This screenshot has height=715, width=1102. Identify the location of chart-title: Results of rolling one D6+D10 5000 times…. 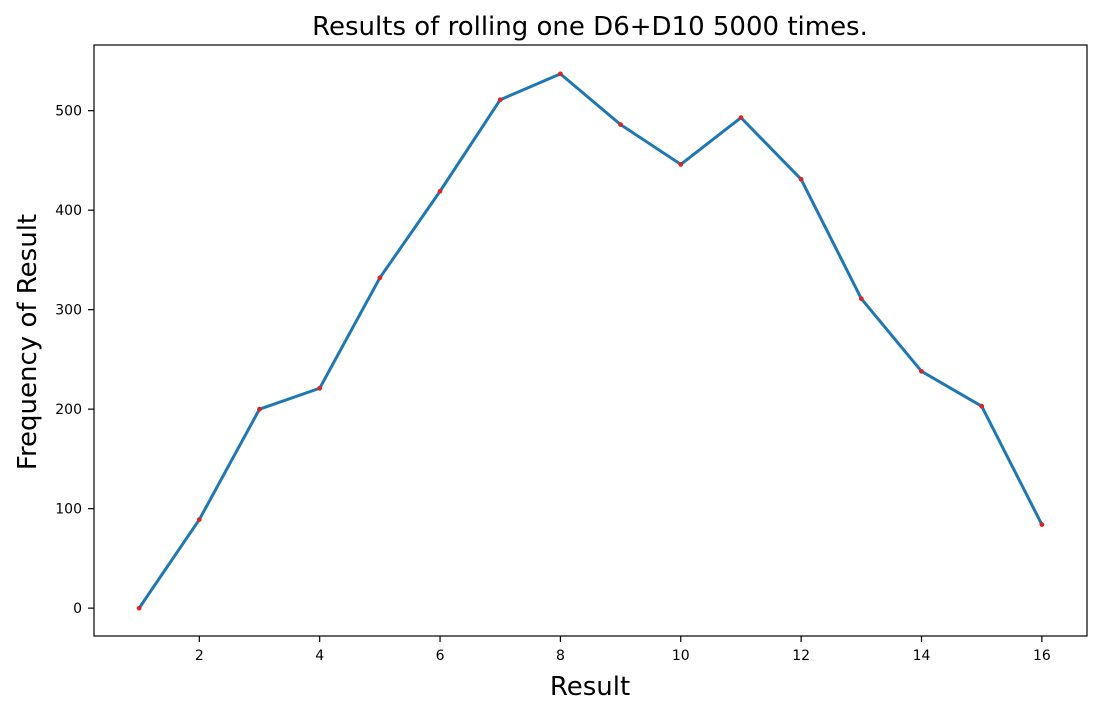
(590, 27).